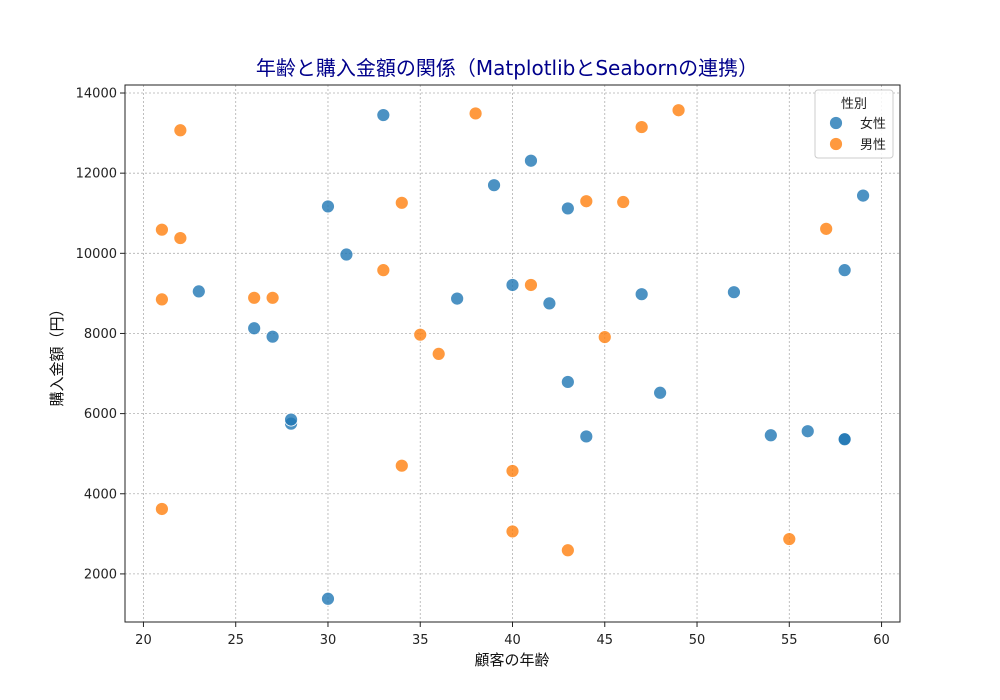 The image size is (1000, 700). I want to click on x-tick-label: 55, so click(789, 640).